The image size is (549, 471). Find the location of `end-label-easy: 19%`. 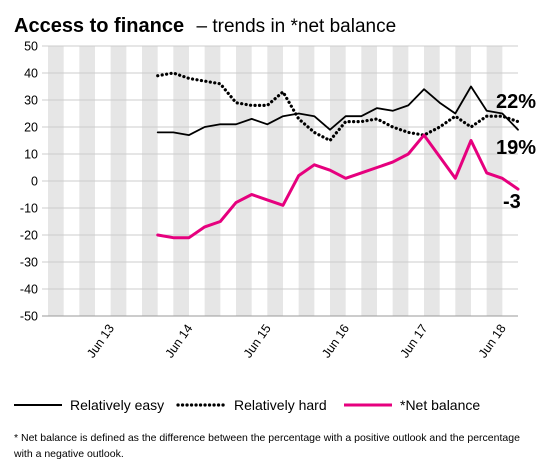

end-label-easy: 19% is located at coordinates (516, 148).